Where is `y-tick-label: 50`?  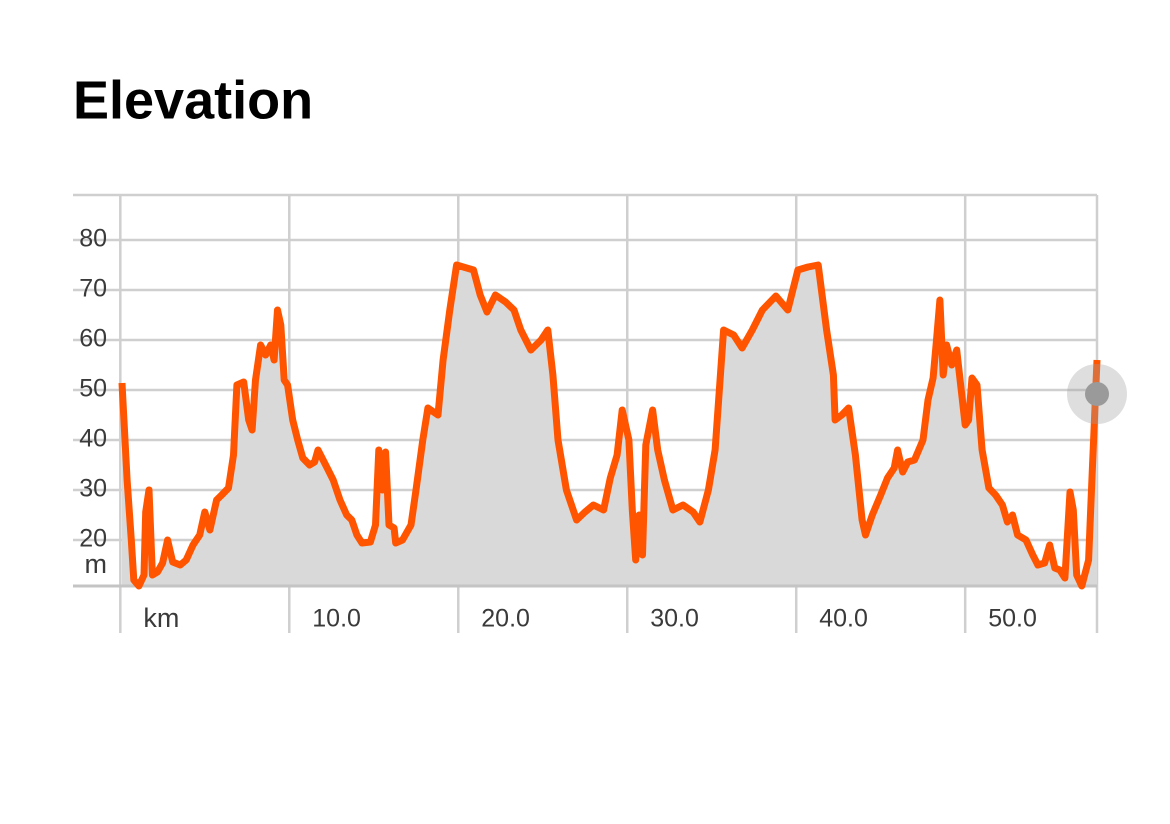 y-tick-label: 50 is located at coordinates (93, 389).